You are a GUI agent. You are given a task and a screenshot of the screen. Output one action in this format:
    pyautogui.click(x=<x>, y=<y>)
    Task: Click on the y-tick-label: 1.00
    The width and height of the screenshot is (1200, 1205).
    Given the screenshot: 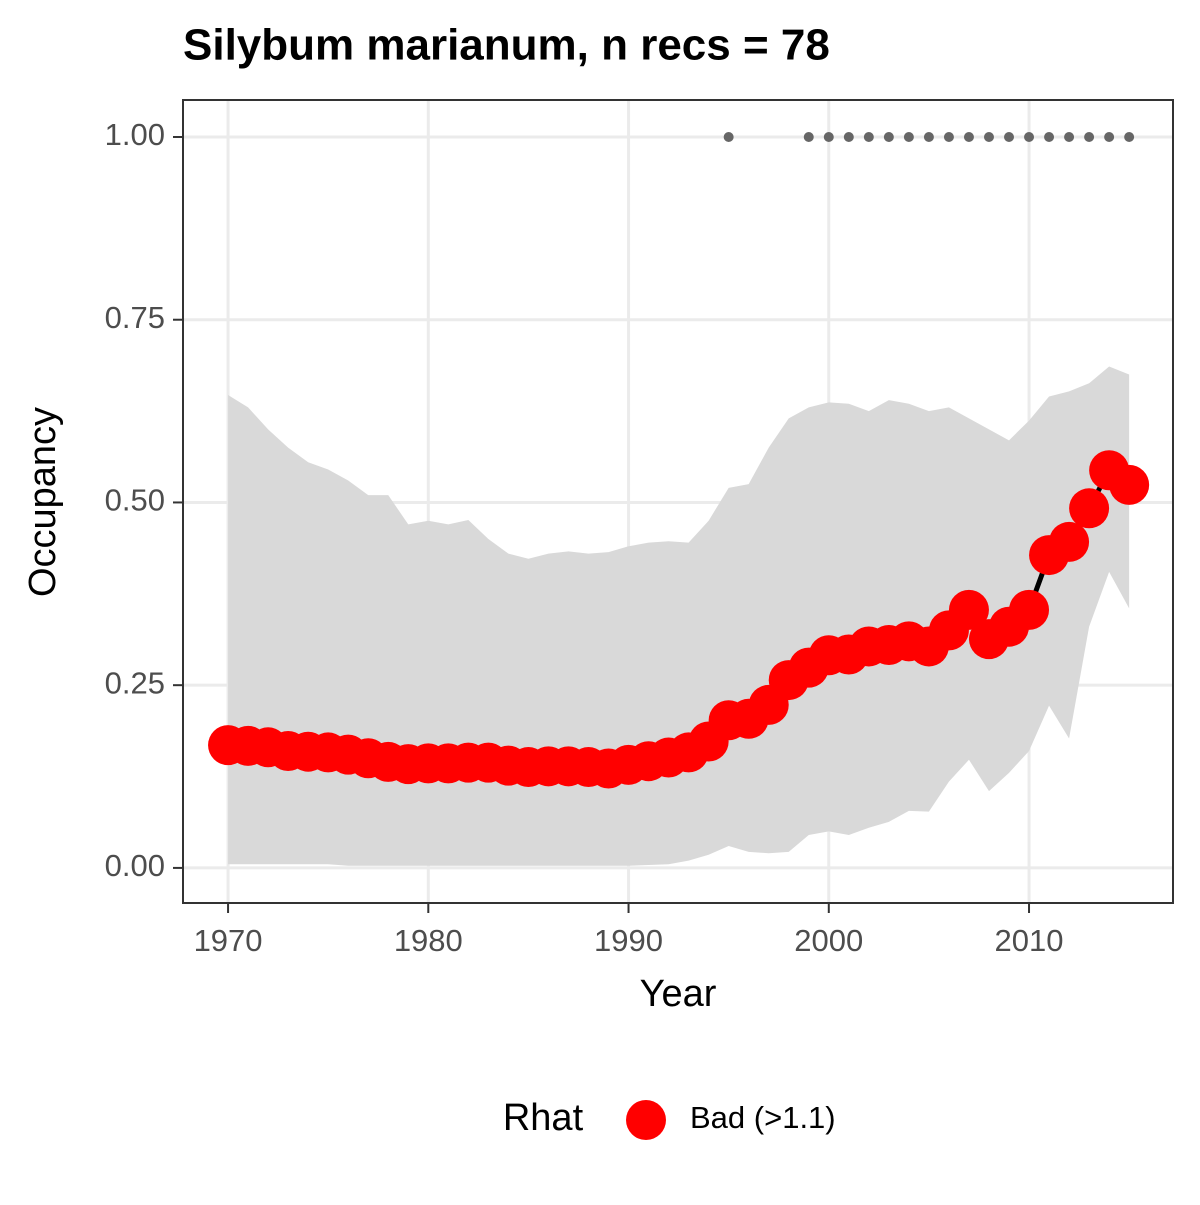 What is the action you would take?
    pyautogui.click(x=135, y=134)
    